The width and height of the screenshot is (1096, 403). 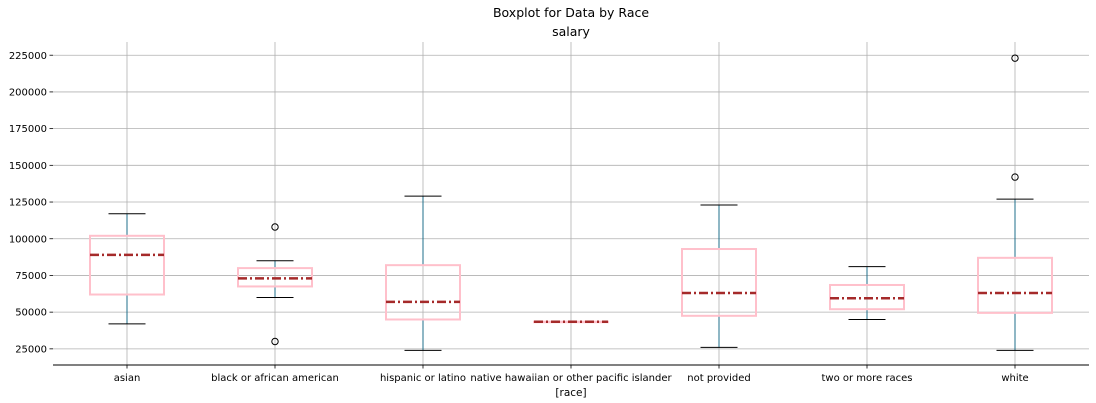 I want to click on y-tick-label: 175000, so click(x=28, y=129).